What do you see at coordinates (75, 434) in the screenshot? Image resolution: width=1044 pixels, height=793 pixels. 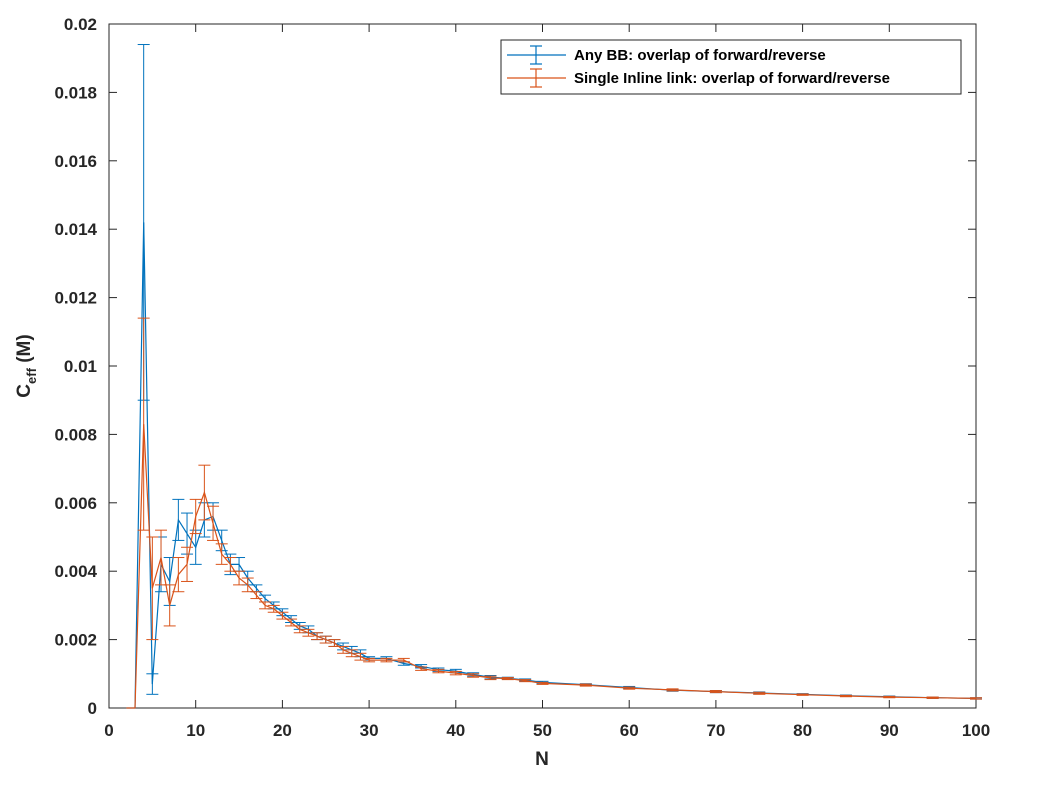 I see `y-tick-label: 0.008` at bounding box center [75, 434].